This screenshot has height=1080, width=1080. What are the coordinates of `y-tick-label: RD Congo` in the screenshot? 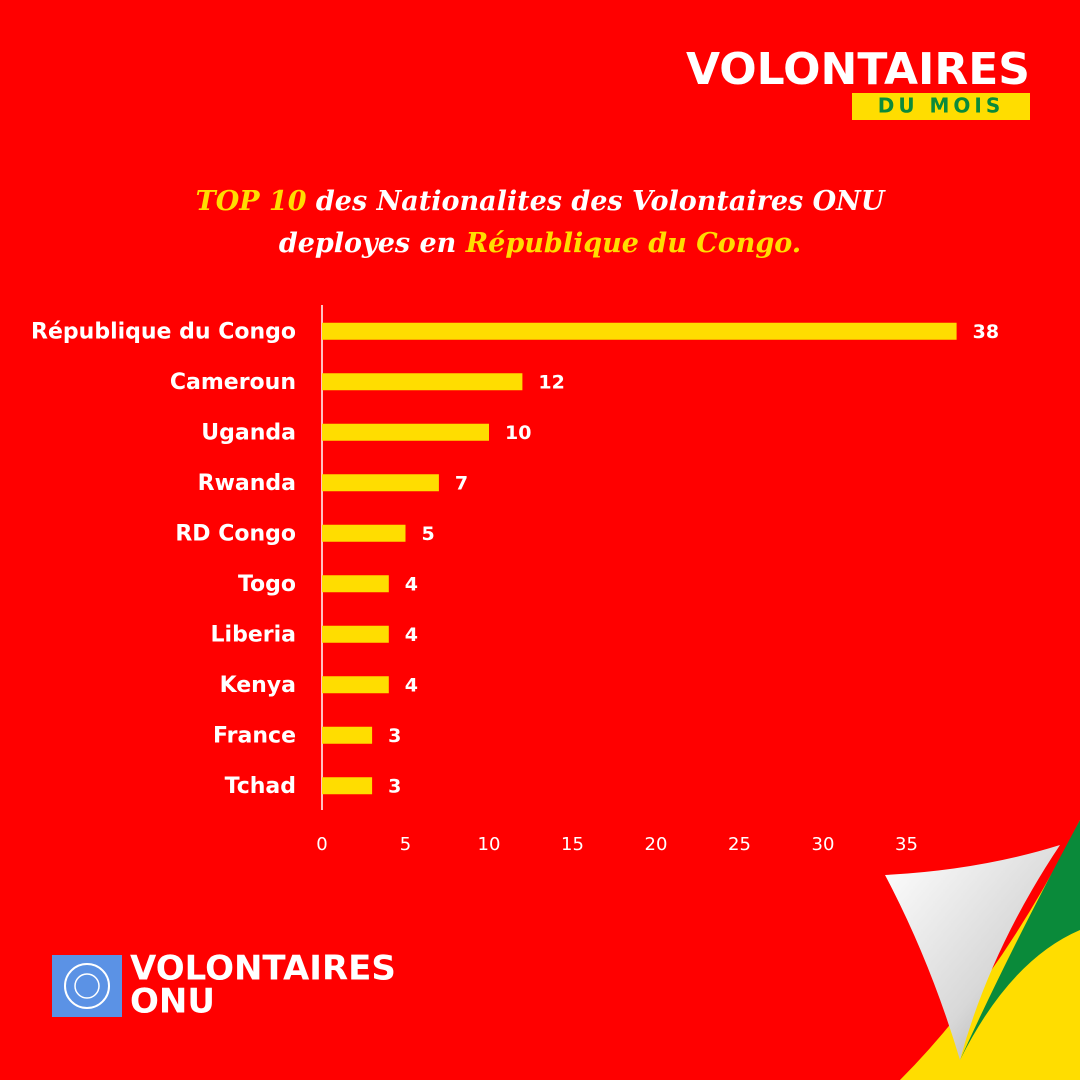 It's located at (235, 533).